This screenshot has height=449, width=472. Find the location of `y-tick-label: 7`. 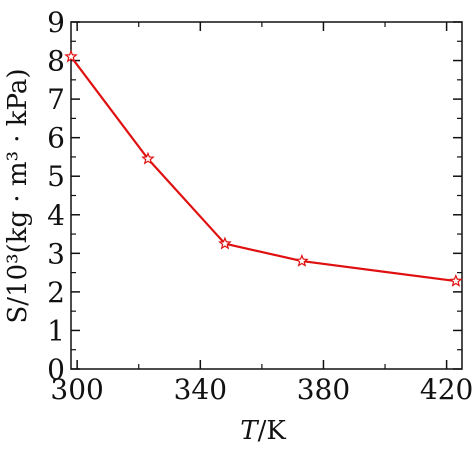

y-tick-label: 7 is located at coordinates (56, 99).